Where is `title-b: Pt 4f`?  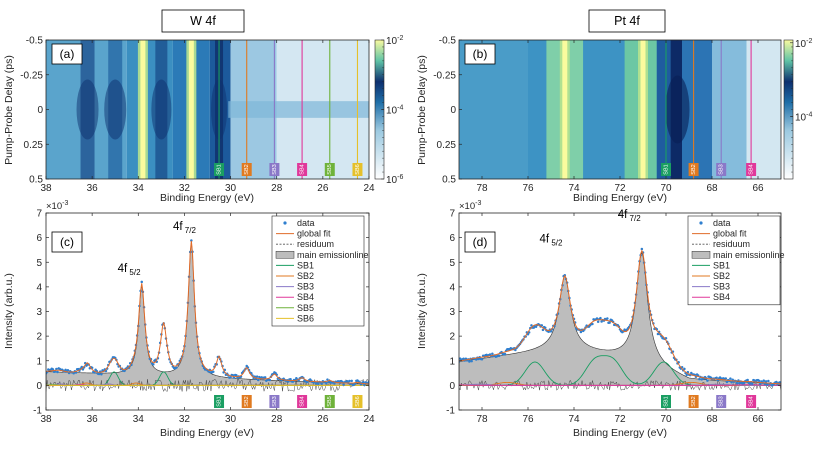
title-b: Pt 4f is located at coordinates (627, 21).